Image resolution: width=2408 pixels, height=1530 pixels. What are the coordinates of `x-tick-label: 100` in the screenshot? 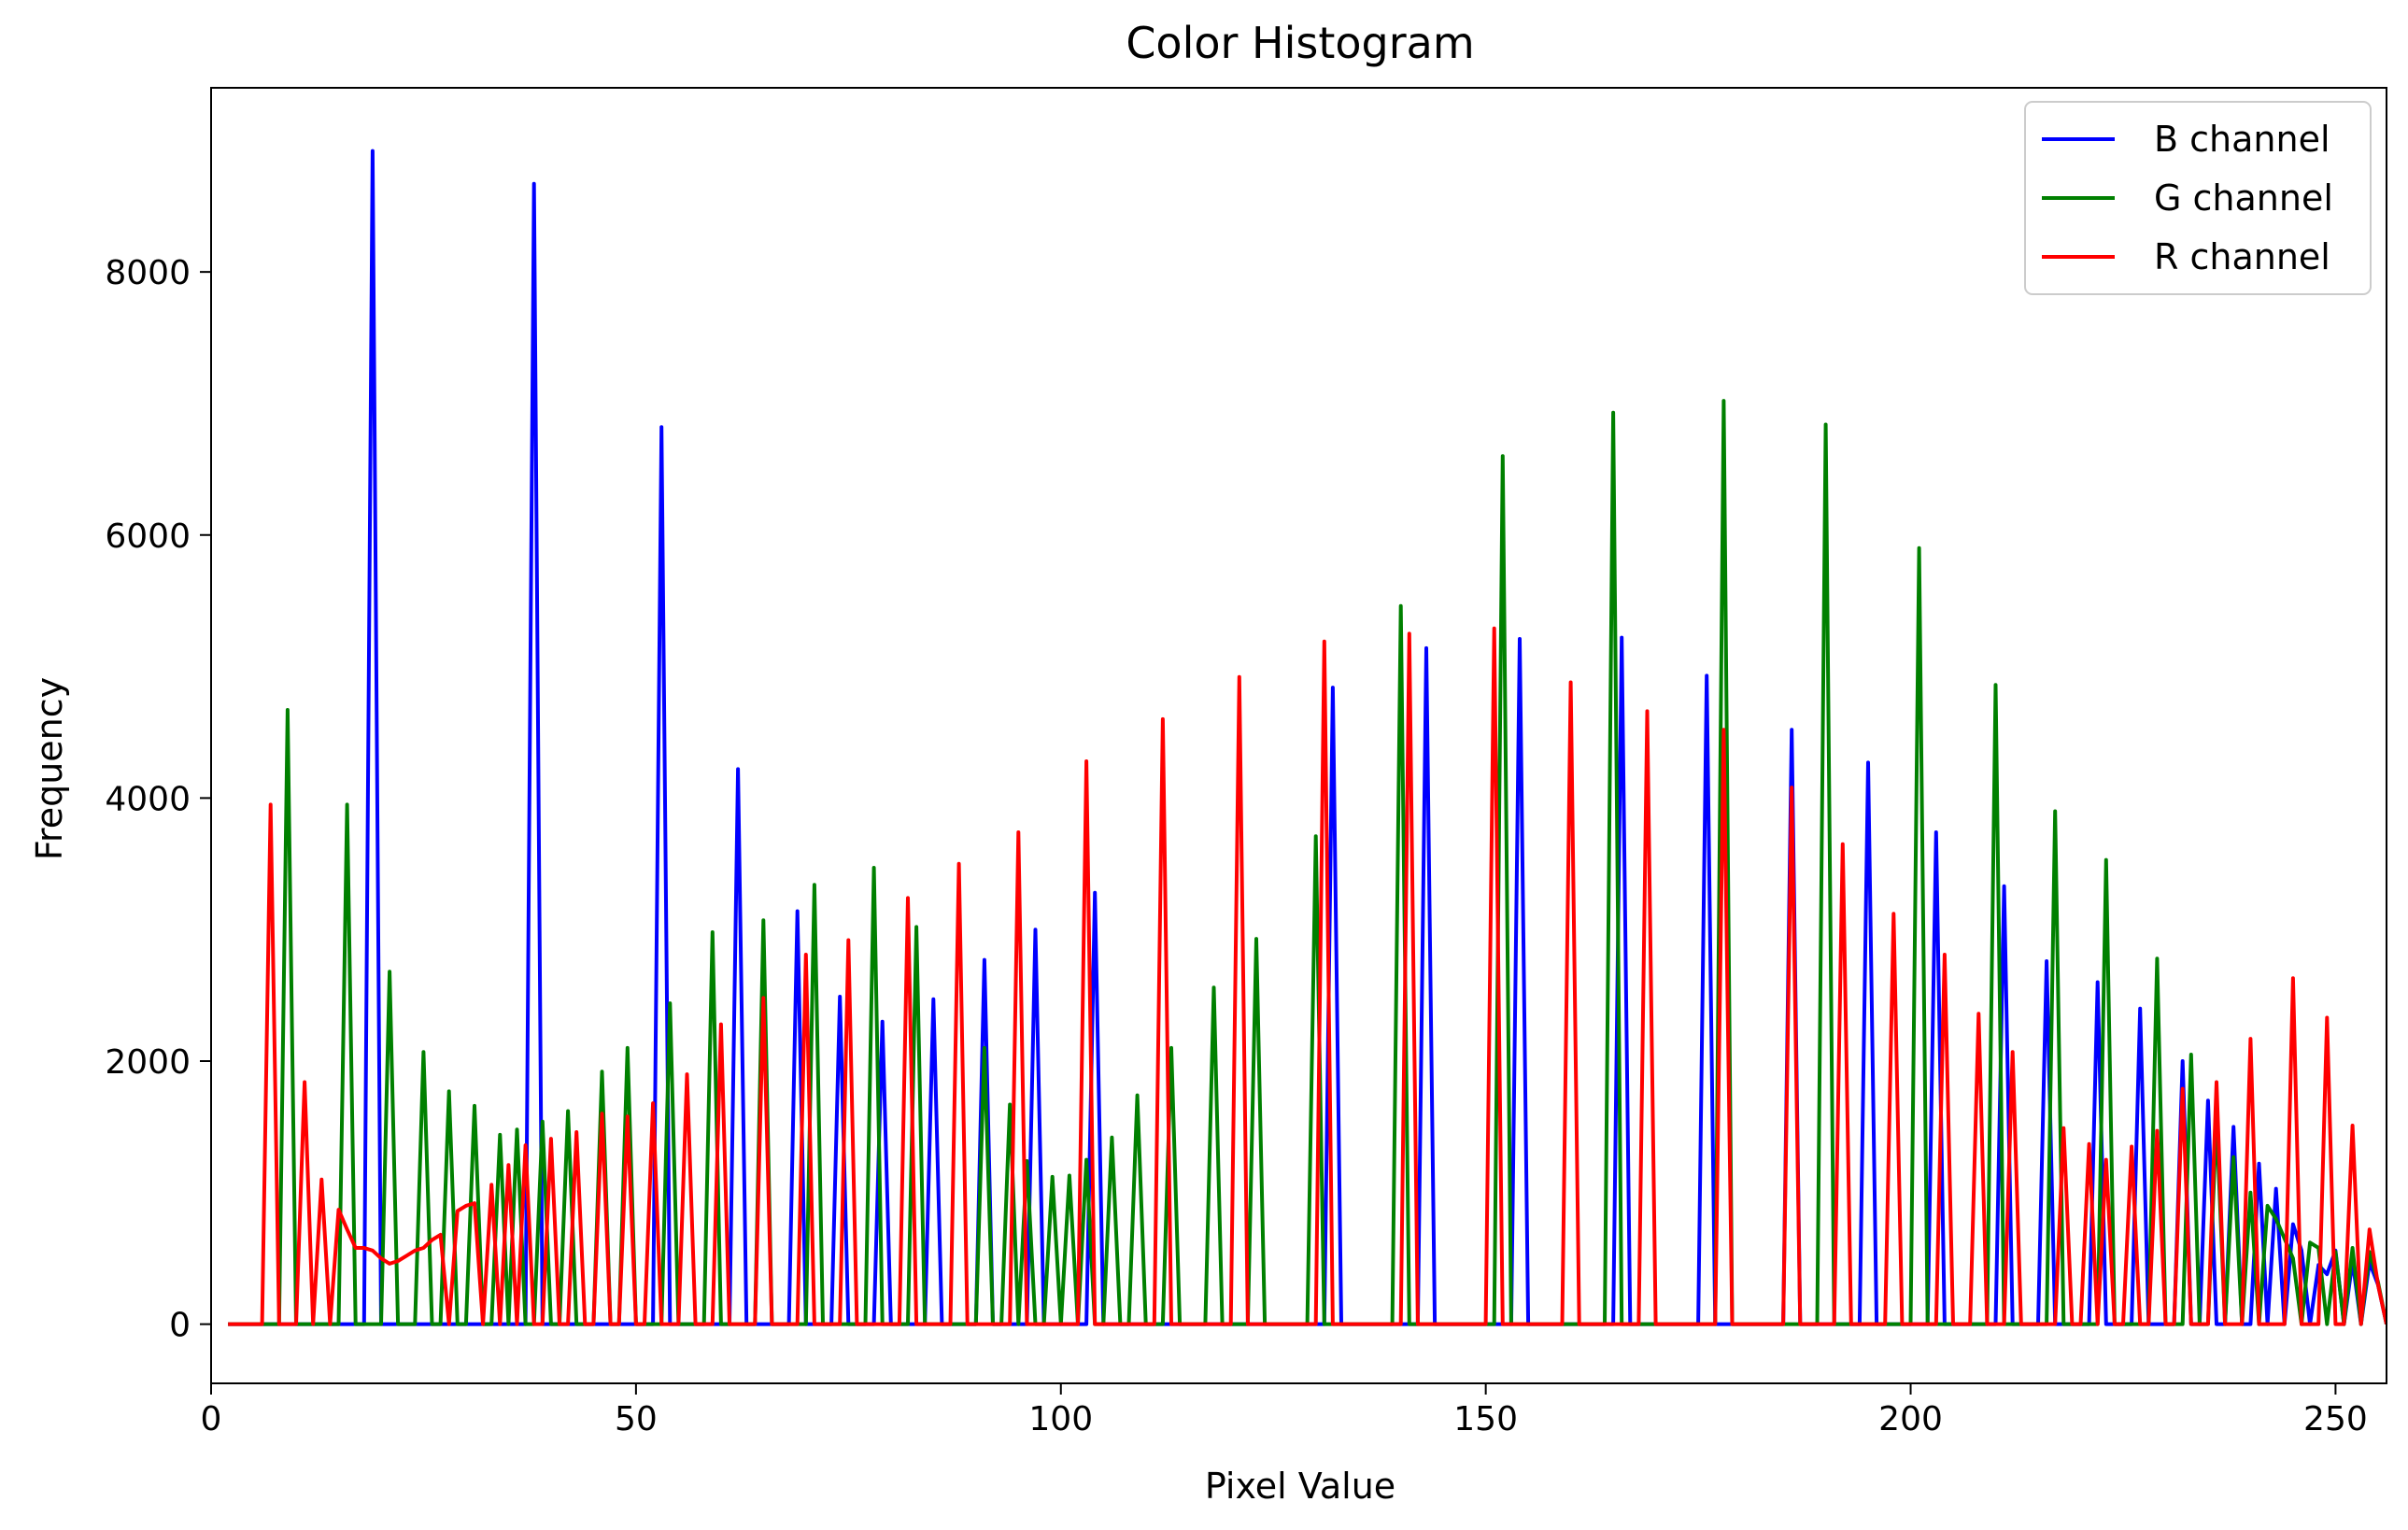 It's located at (1060, 1419).